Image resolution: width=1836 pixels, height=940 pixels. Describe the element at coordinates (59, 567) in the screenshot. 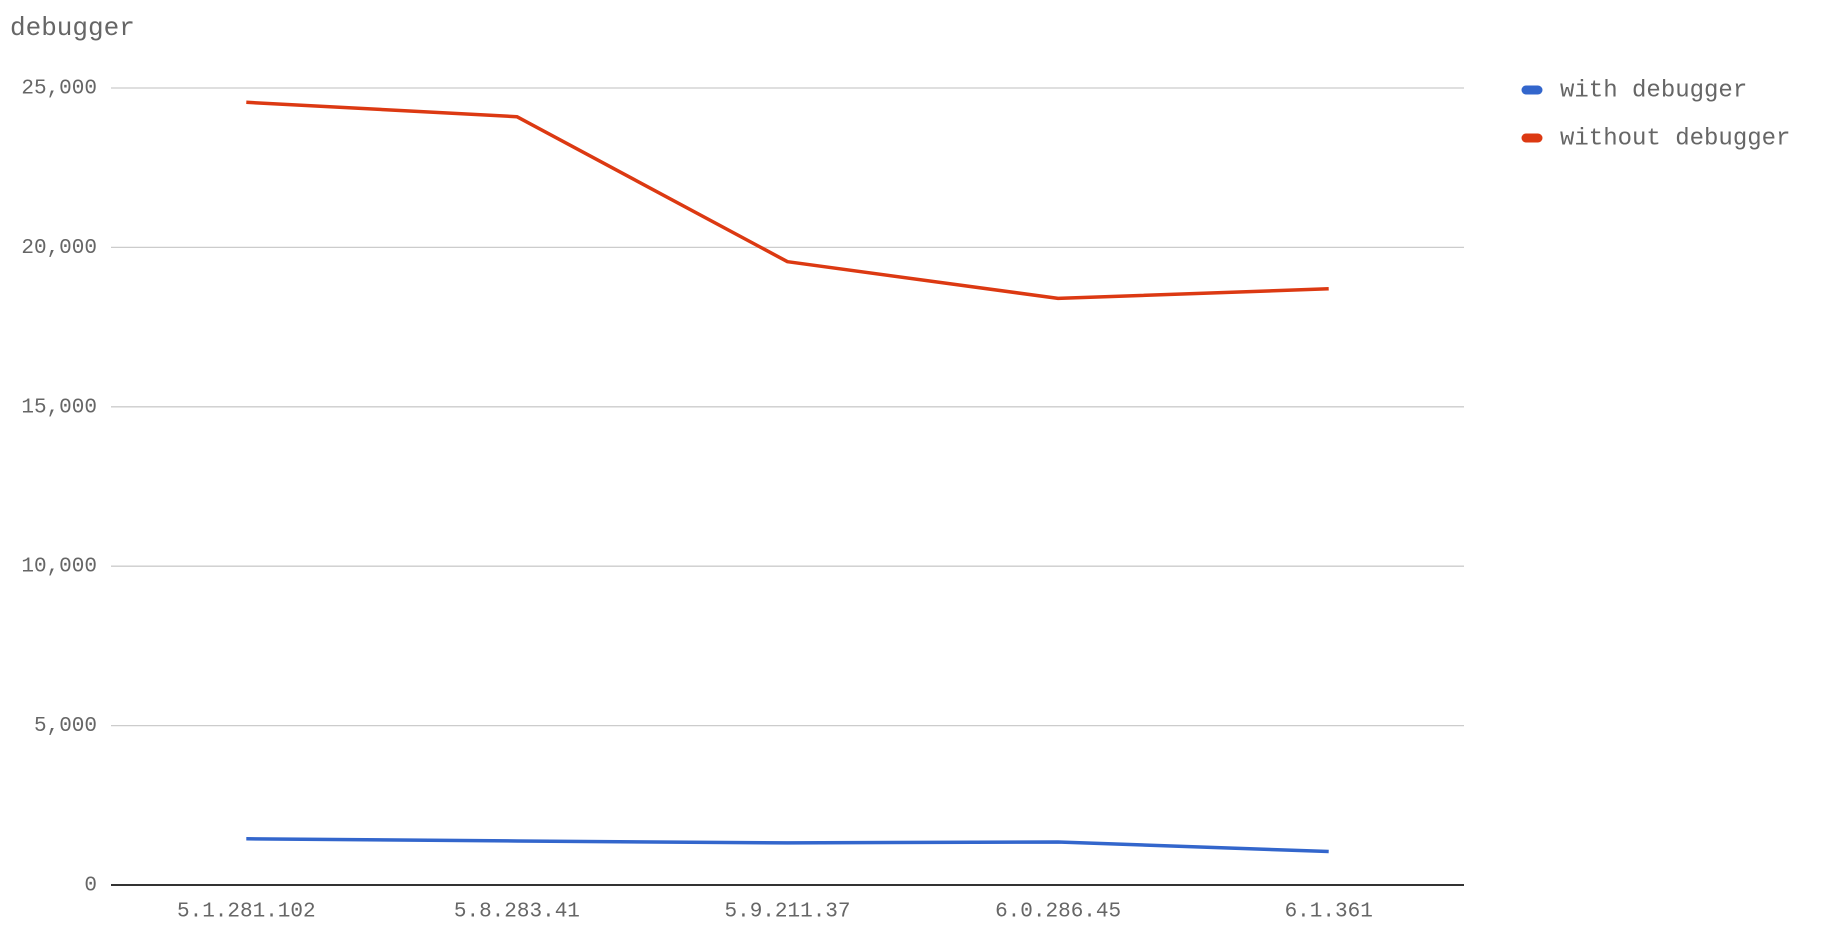

I see `y-tick-label: 10,000` at that location.